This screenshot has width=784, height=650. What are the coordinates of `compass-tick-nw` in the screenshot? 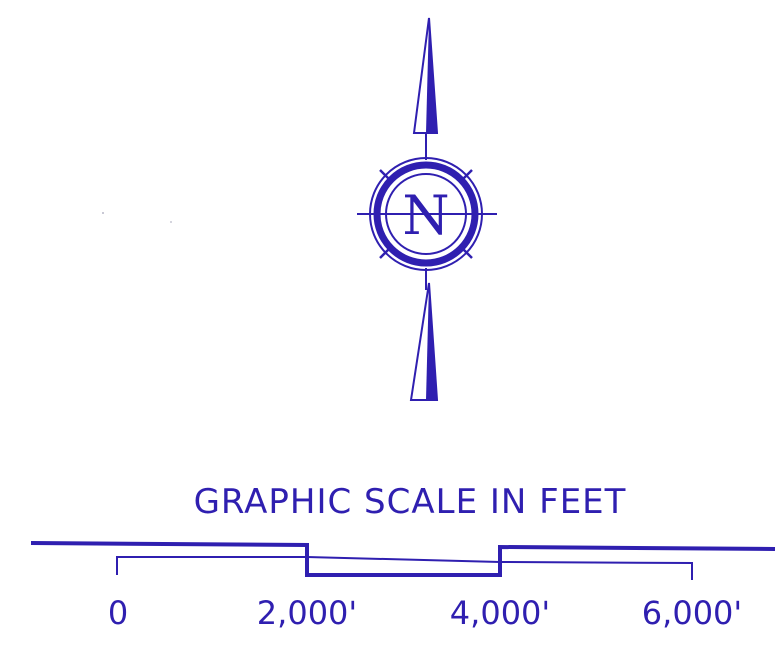 It's located at (386, 176).